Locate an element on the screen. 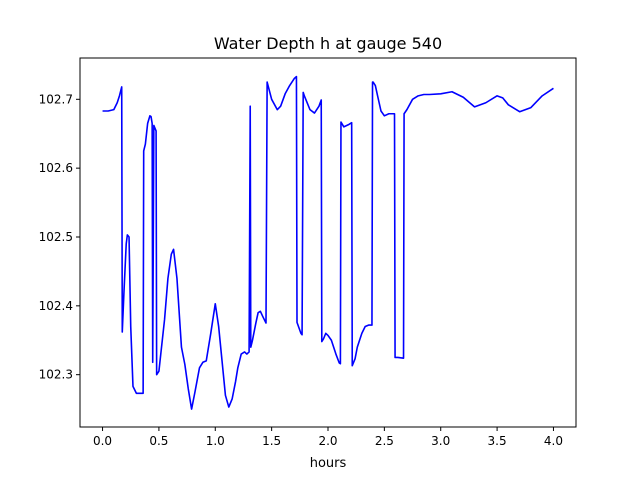  x-tick-label: 4.0 is located at coordinates (553, 441).